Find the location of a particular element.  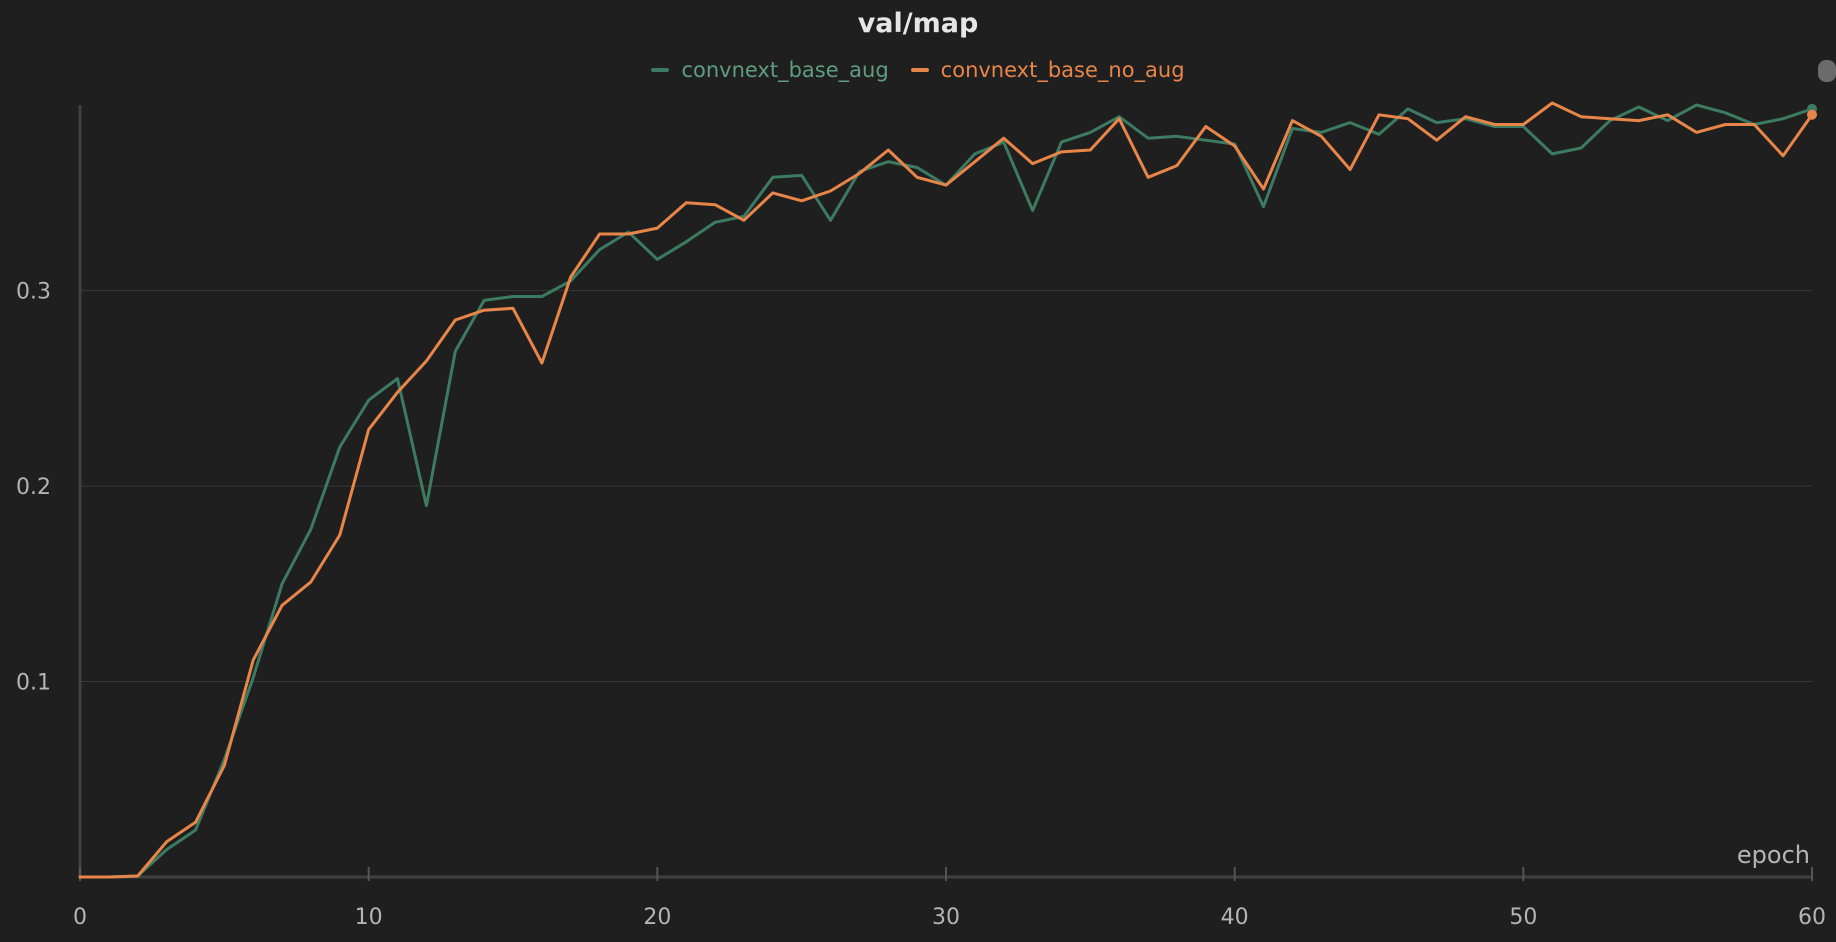

x-tick-label: 0 is located at coordinates (80, 917).